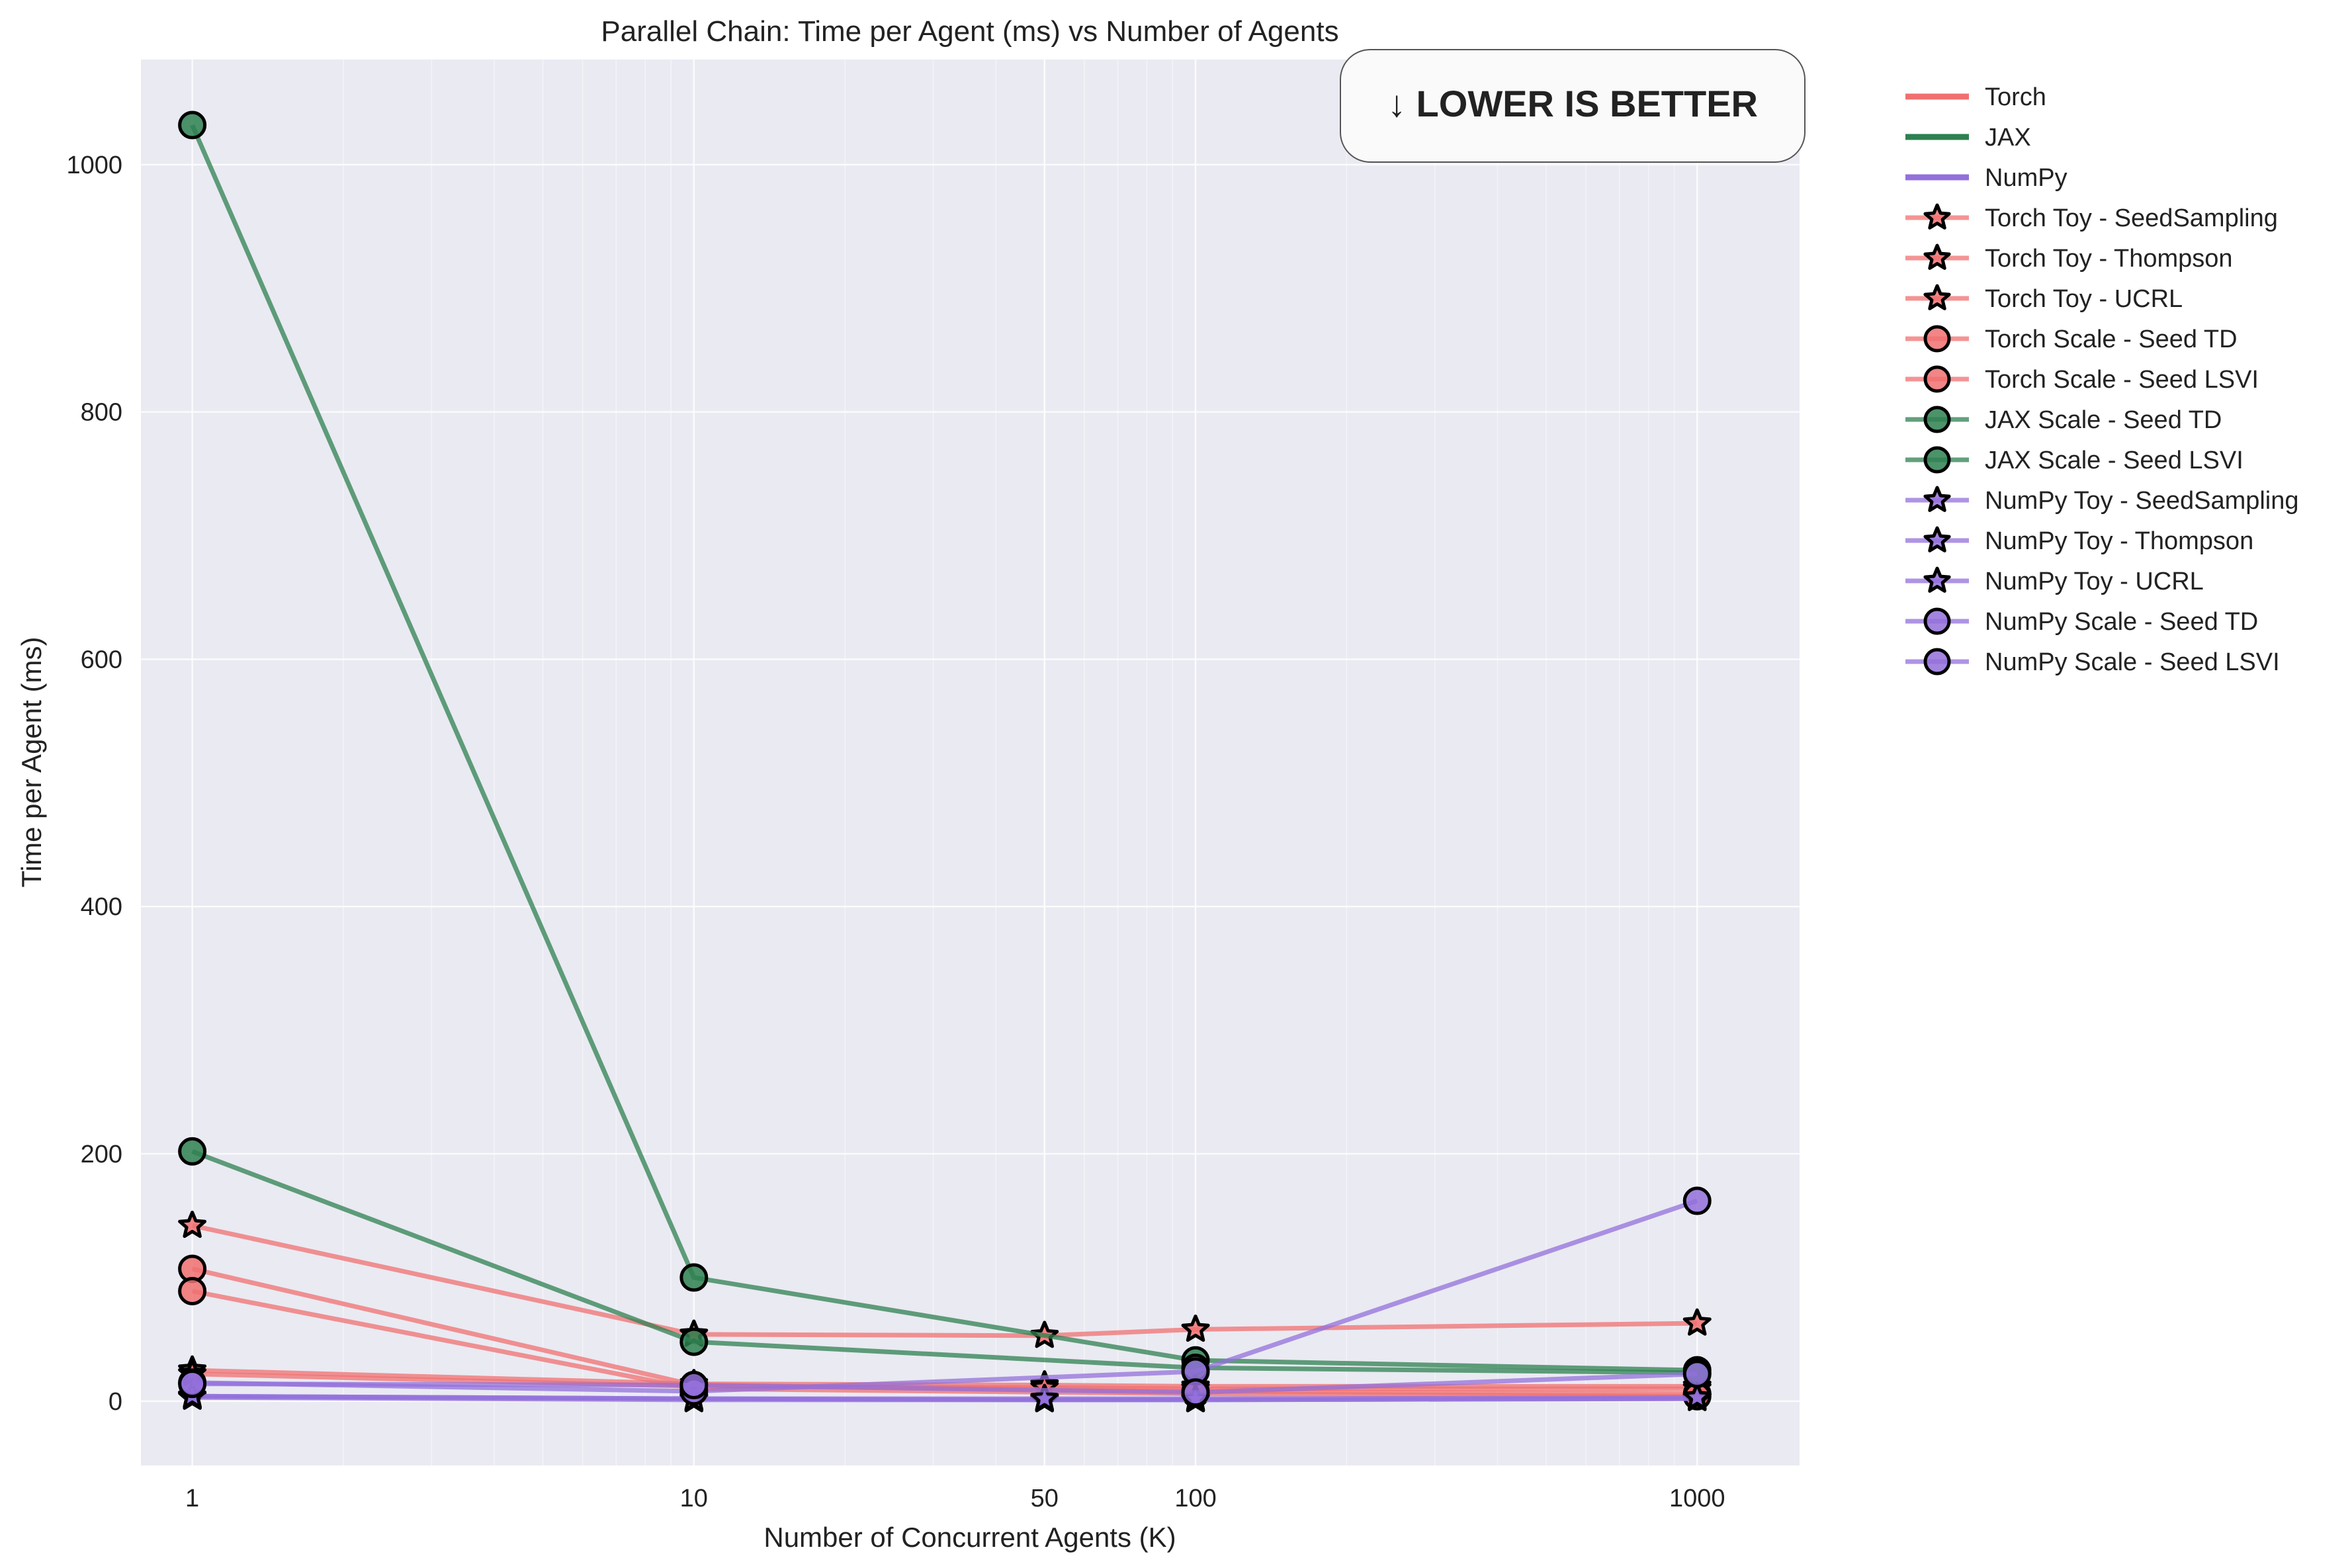 Image resolution: width=2352 pixels, height=1568 pixels. What do you see at coordinates (102, 413) in the screenshot?
I see `y-tick-label: 800` at bounding box center [102, 413].